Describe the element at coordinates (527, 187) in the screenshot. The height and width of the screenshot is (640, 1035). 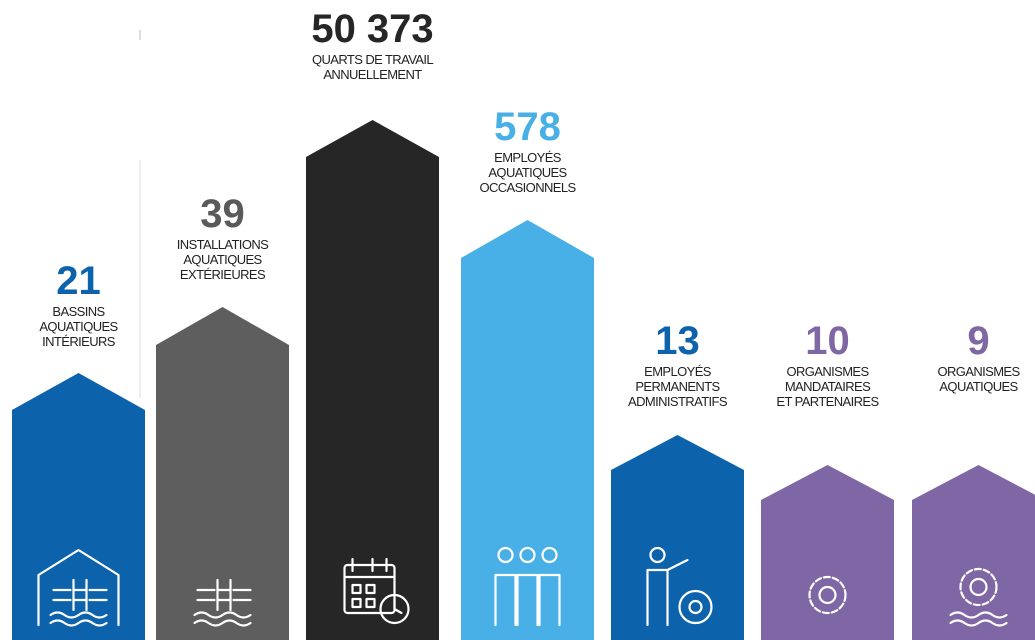
I see `stat-label: OCCASIONNELS` at that location.